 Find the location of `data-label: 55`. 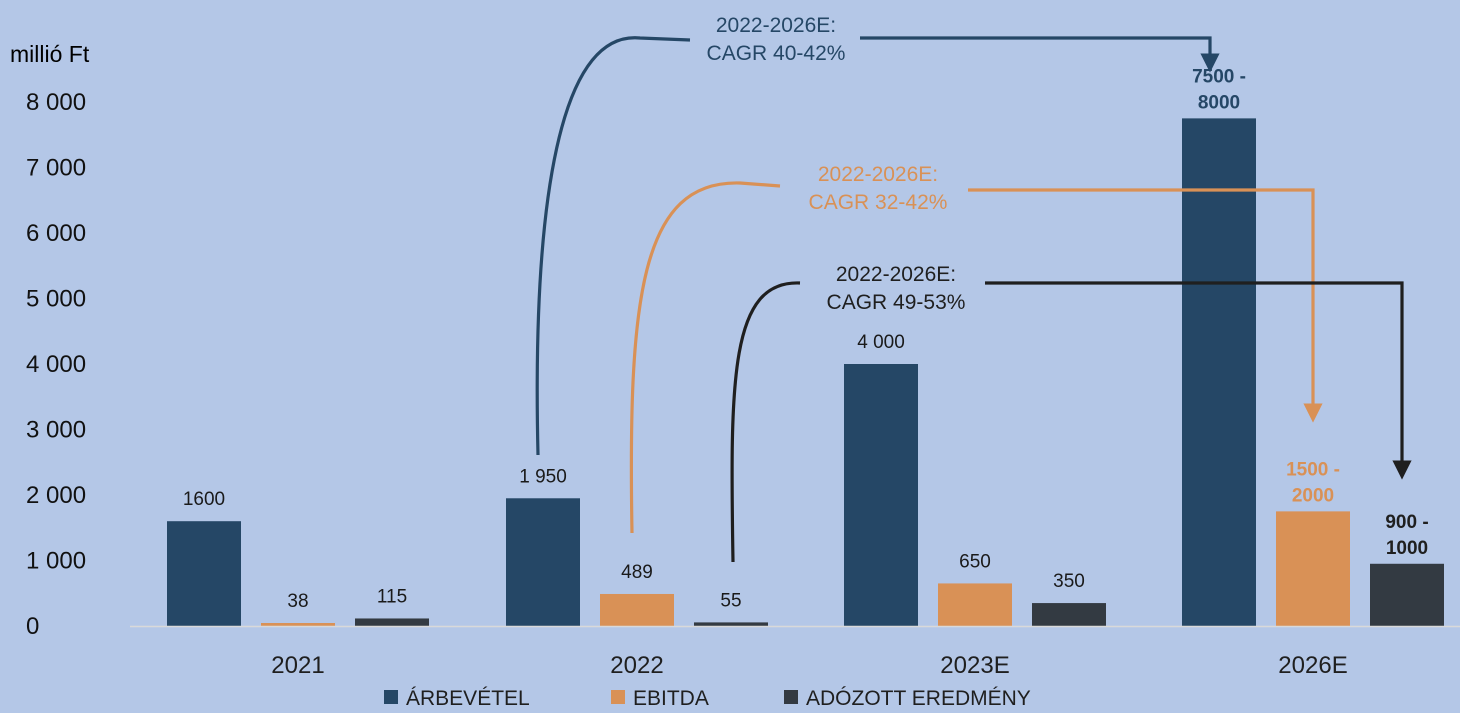

data-label: 55 is located at coordinates (730, 600).